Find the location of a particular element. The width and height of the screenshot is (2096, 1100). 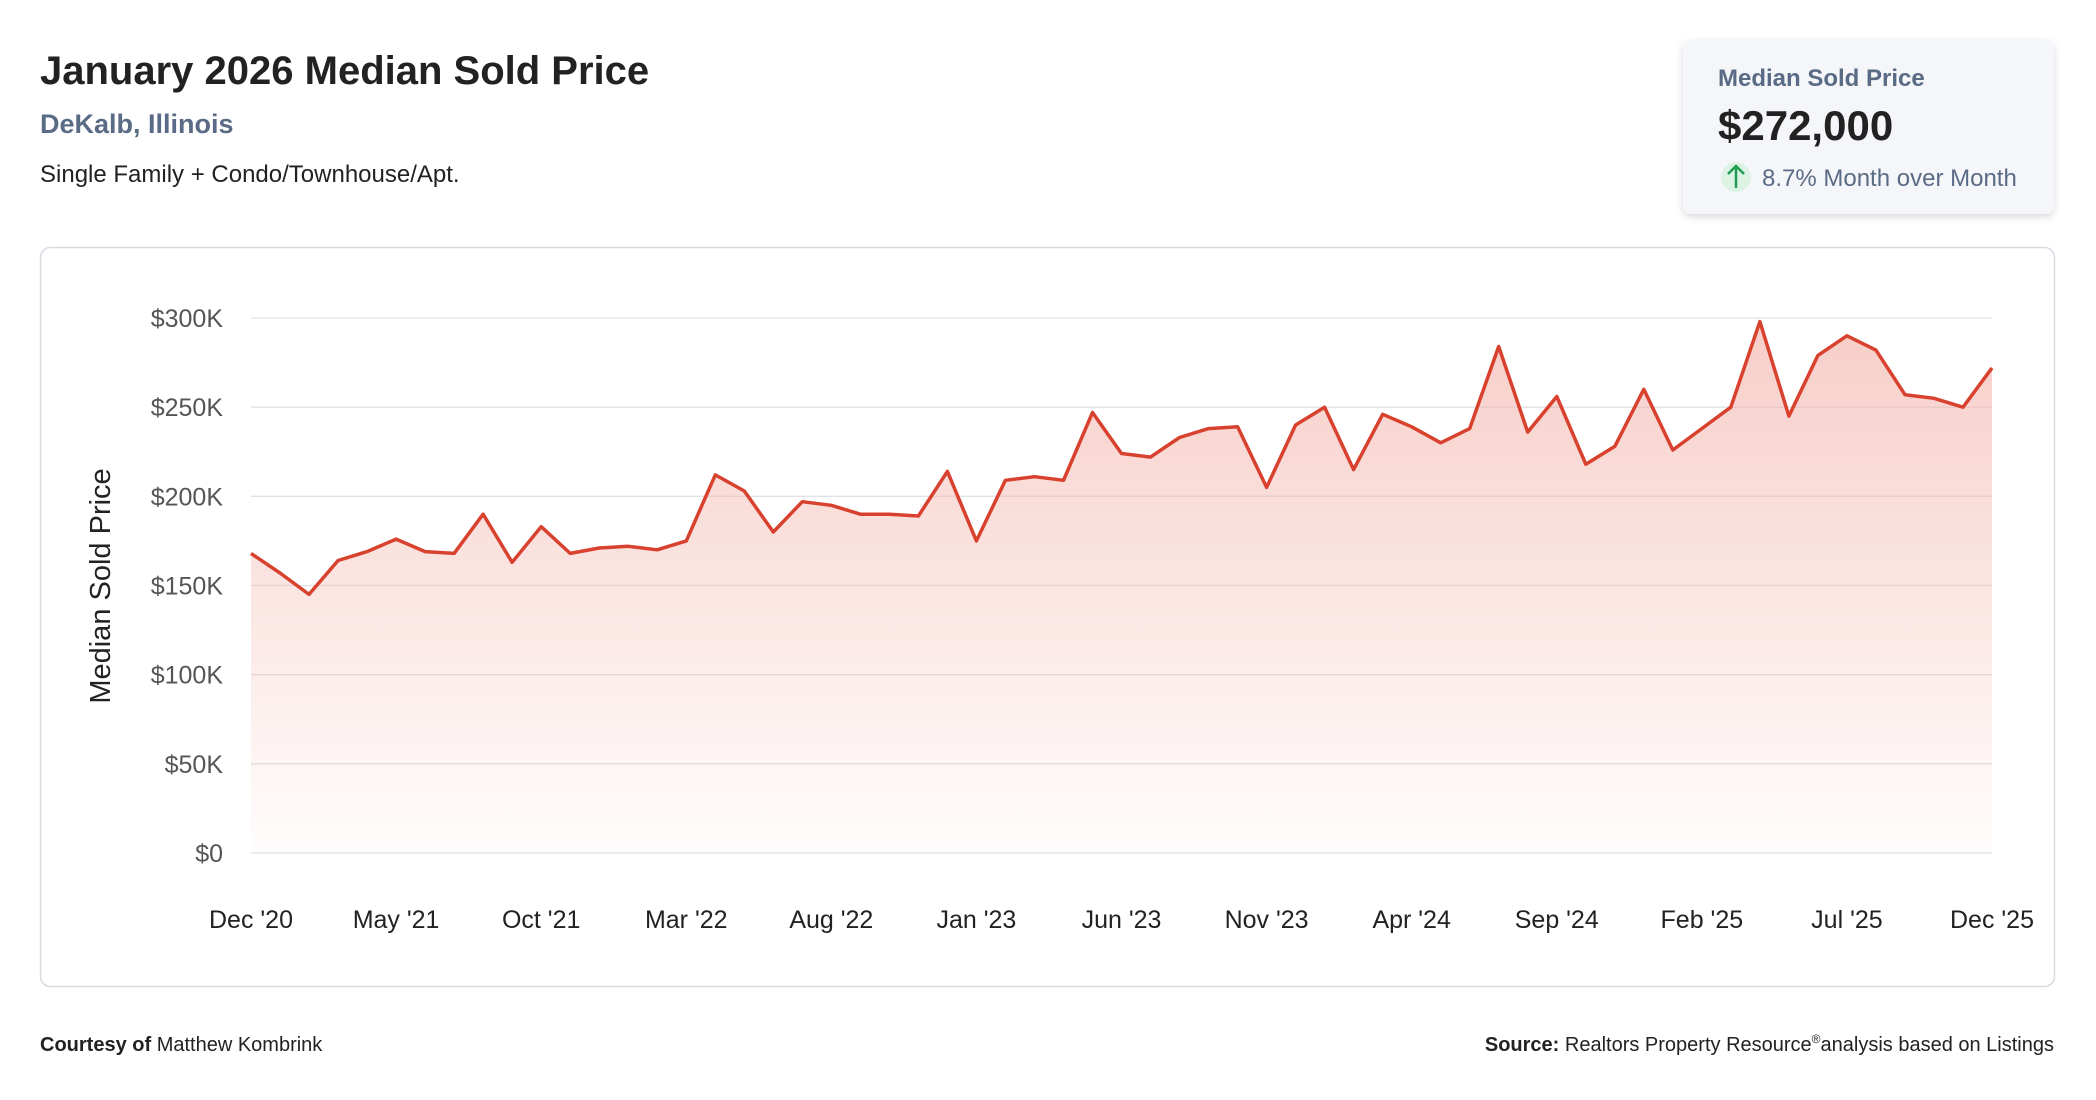

x-tick-label: Dec '20 is located at coordinates (251, 920).